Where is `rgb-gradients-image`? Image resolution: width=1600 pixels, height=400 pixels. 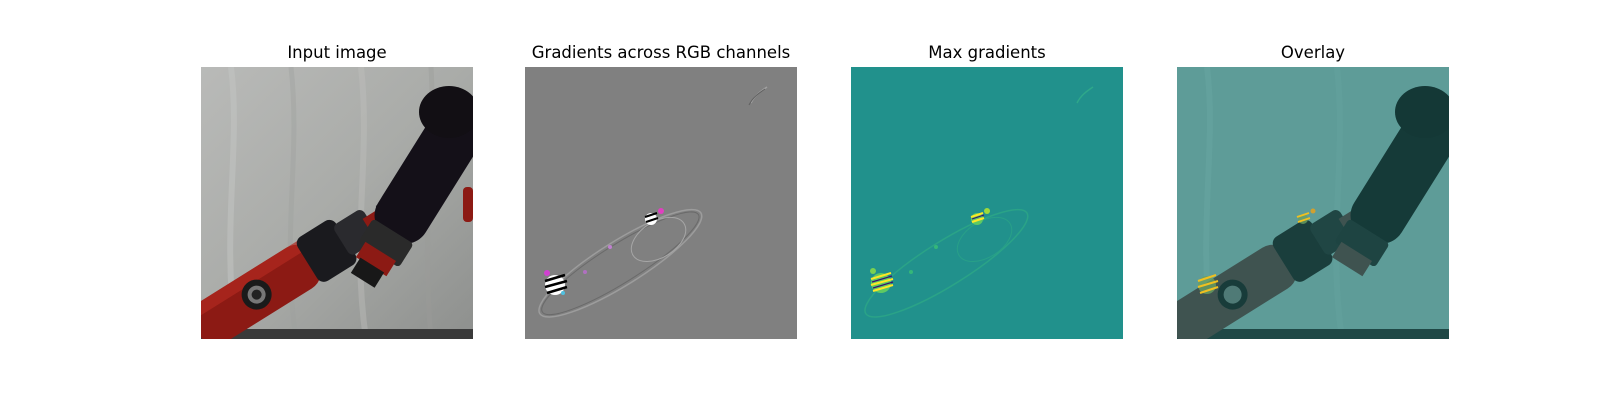
rgb-gradients-image is located at coordinates (661, 203).